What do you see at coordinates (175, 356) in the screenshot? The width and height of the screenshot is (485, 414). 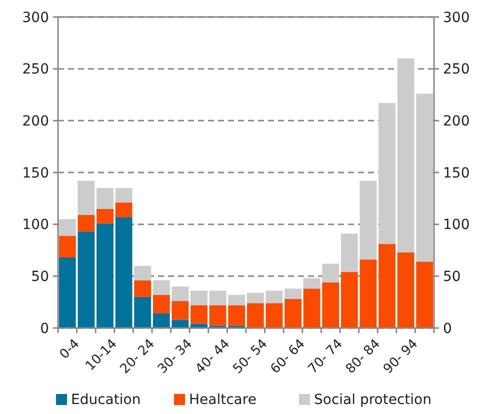 I see `x-tick-label: 30- 34` at bounding box center [175, 356].